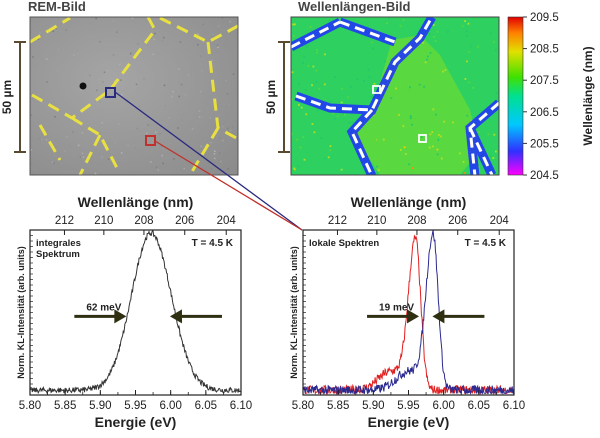 This screenshot has width=600, height=438. What do you see at coordinates (373, 406) in the screenshot?
I see `x-tick-label: 5.90` at bounding box center [373, 406].